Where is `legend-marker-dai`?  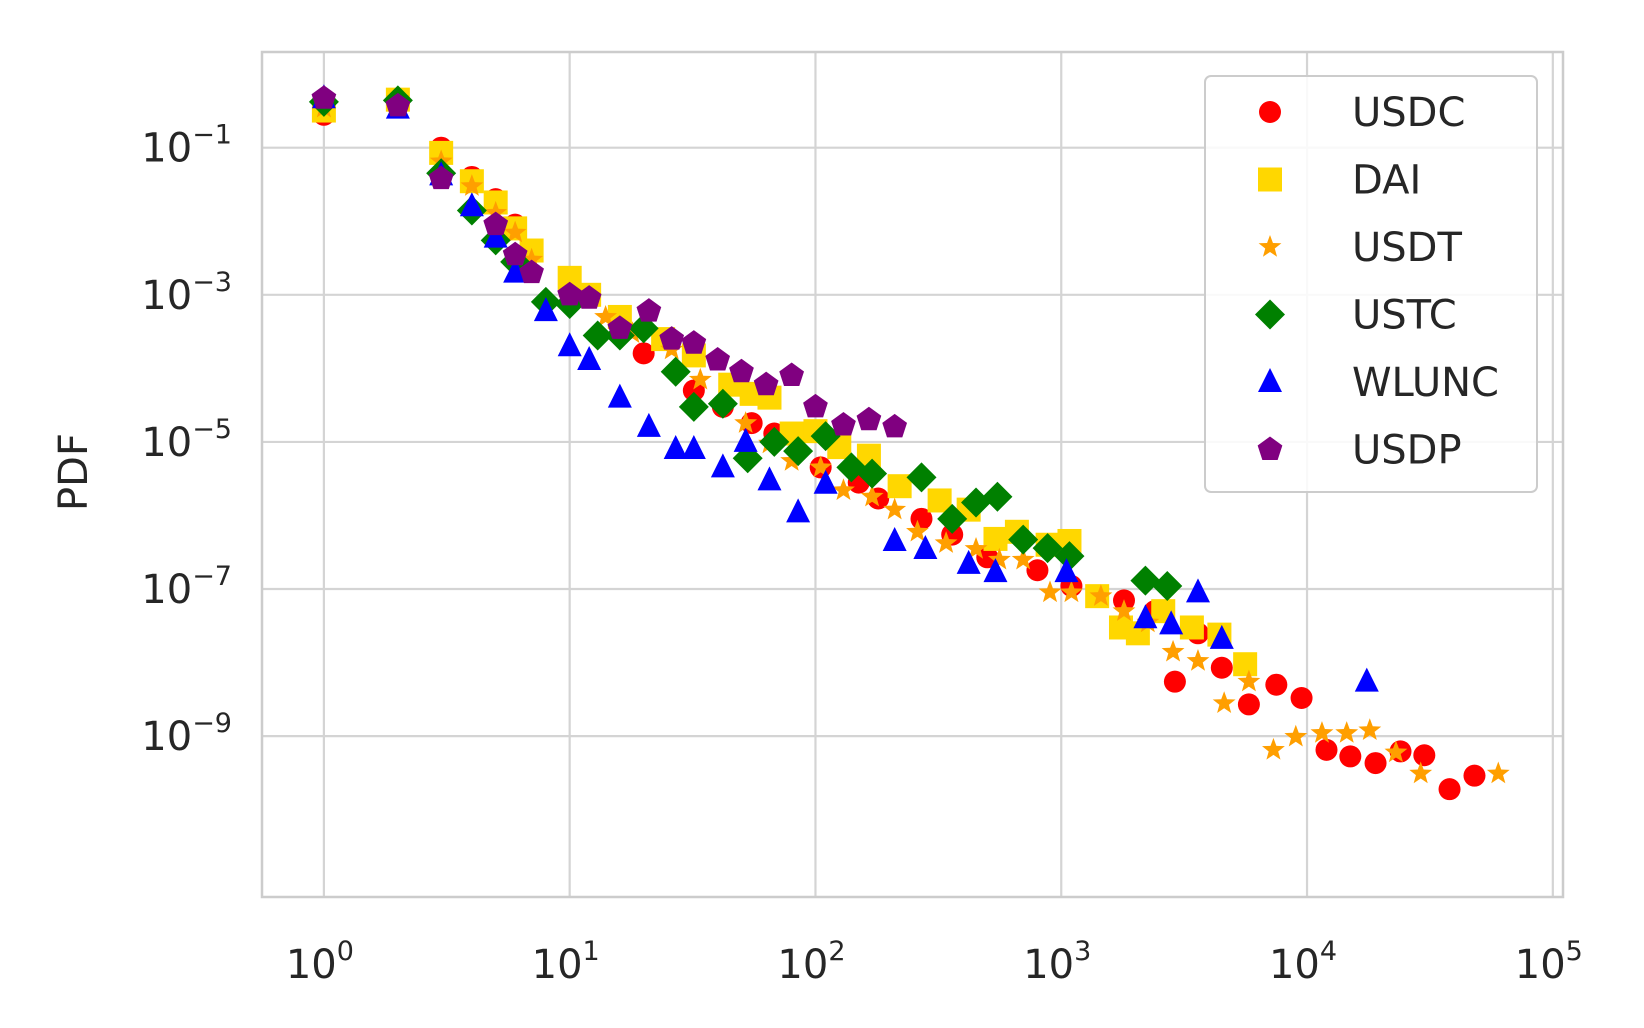 legend-marker-dai is located at coordinates (1270, 179).